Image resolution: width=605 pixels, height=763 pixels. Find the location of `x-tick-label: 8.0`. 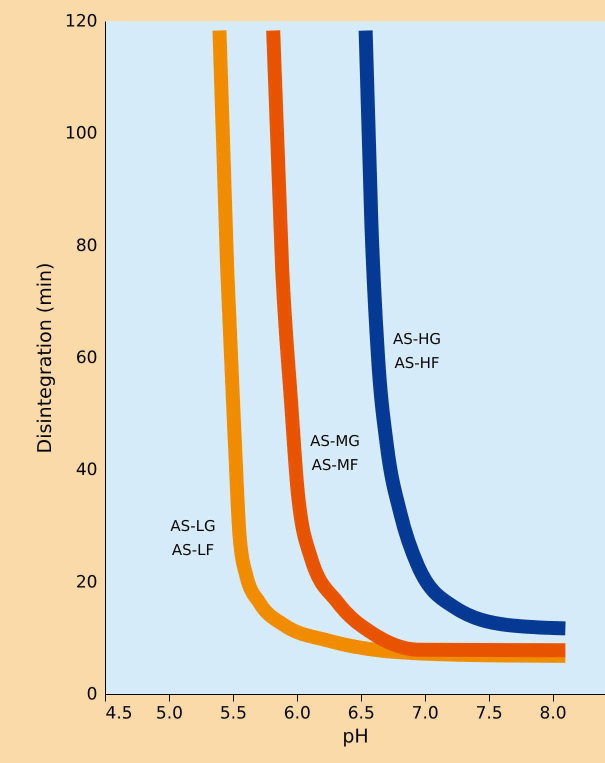

x-tick-label: 8.0 is located at coordinates (553, 714).